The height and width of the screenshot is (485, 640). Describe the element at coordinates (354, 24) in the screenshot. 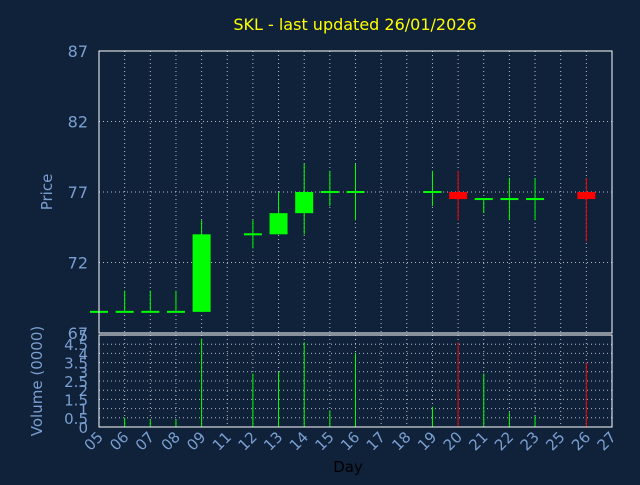

I see `chart-title: SKL - last updated 26/01/2026` at that location.